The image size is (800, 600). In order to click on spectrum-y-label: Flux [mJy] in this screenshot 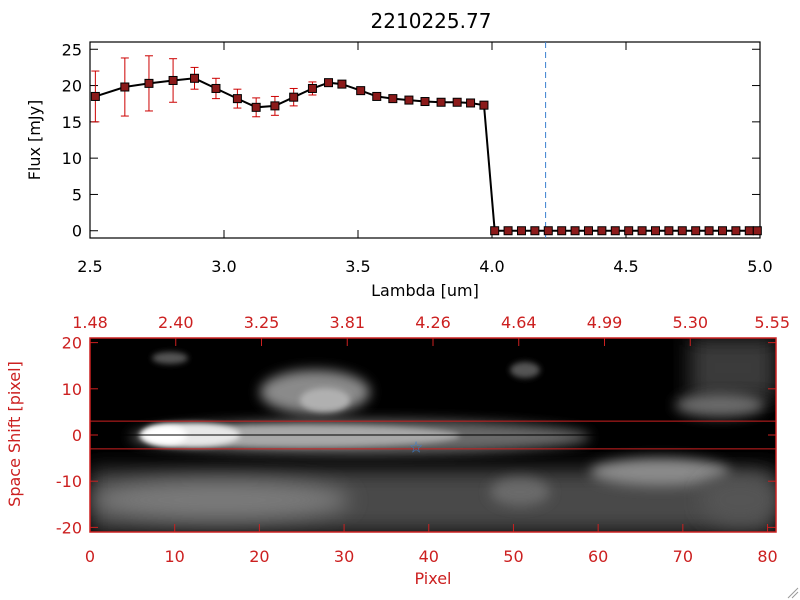, I will do `click(34, 140)`.